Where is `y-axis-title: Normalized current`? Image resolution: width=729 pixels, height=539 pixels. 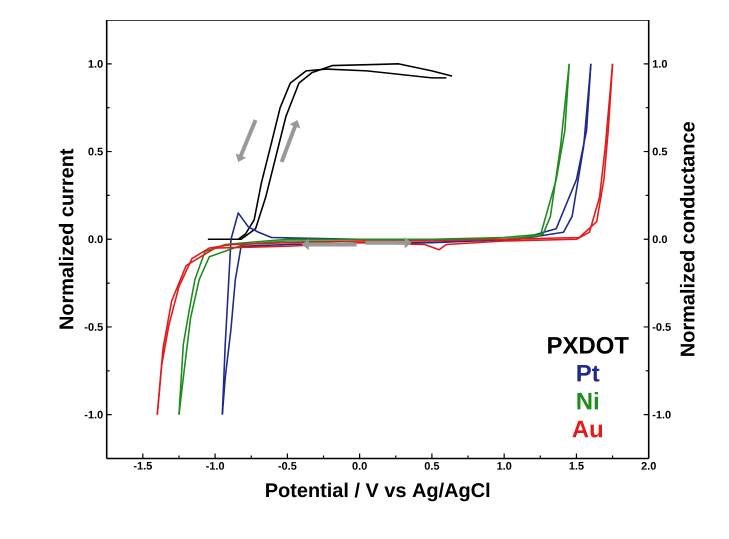
y-axis-title: Normalized current is located at coordinates (66, 238).